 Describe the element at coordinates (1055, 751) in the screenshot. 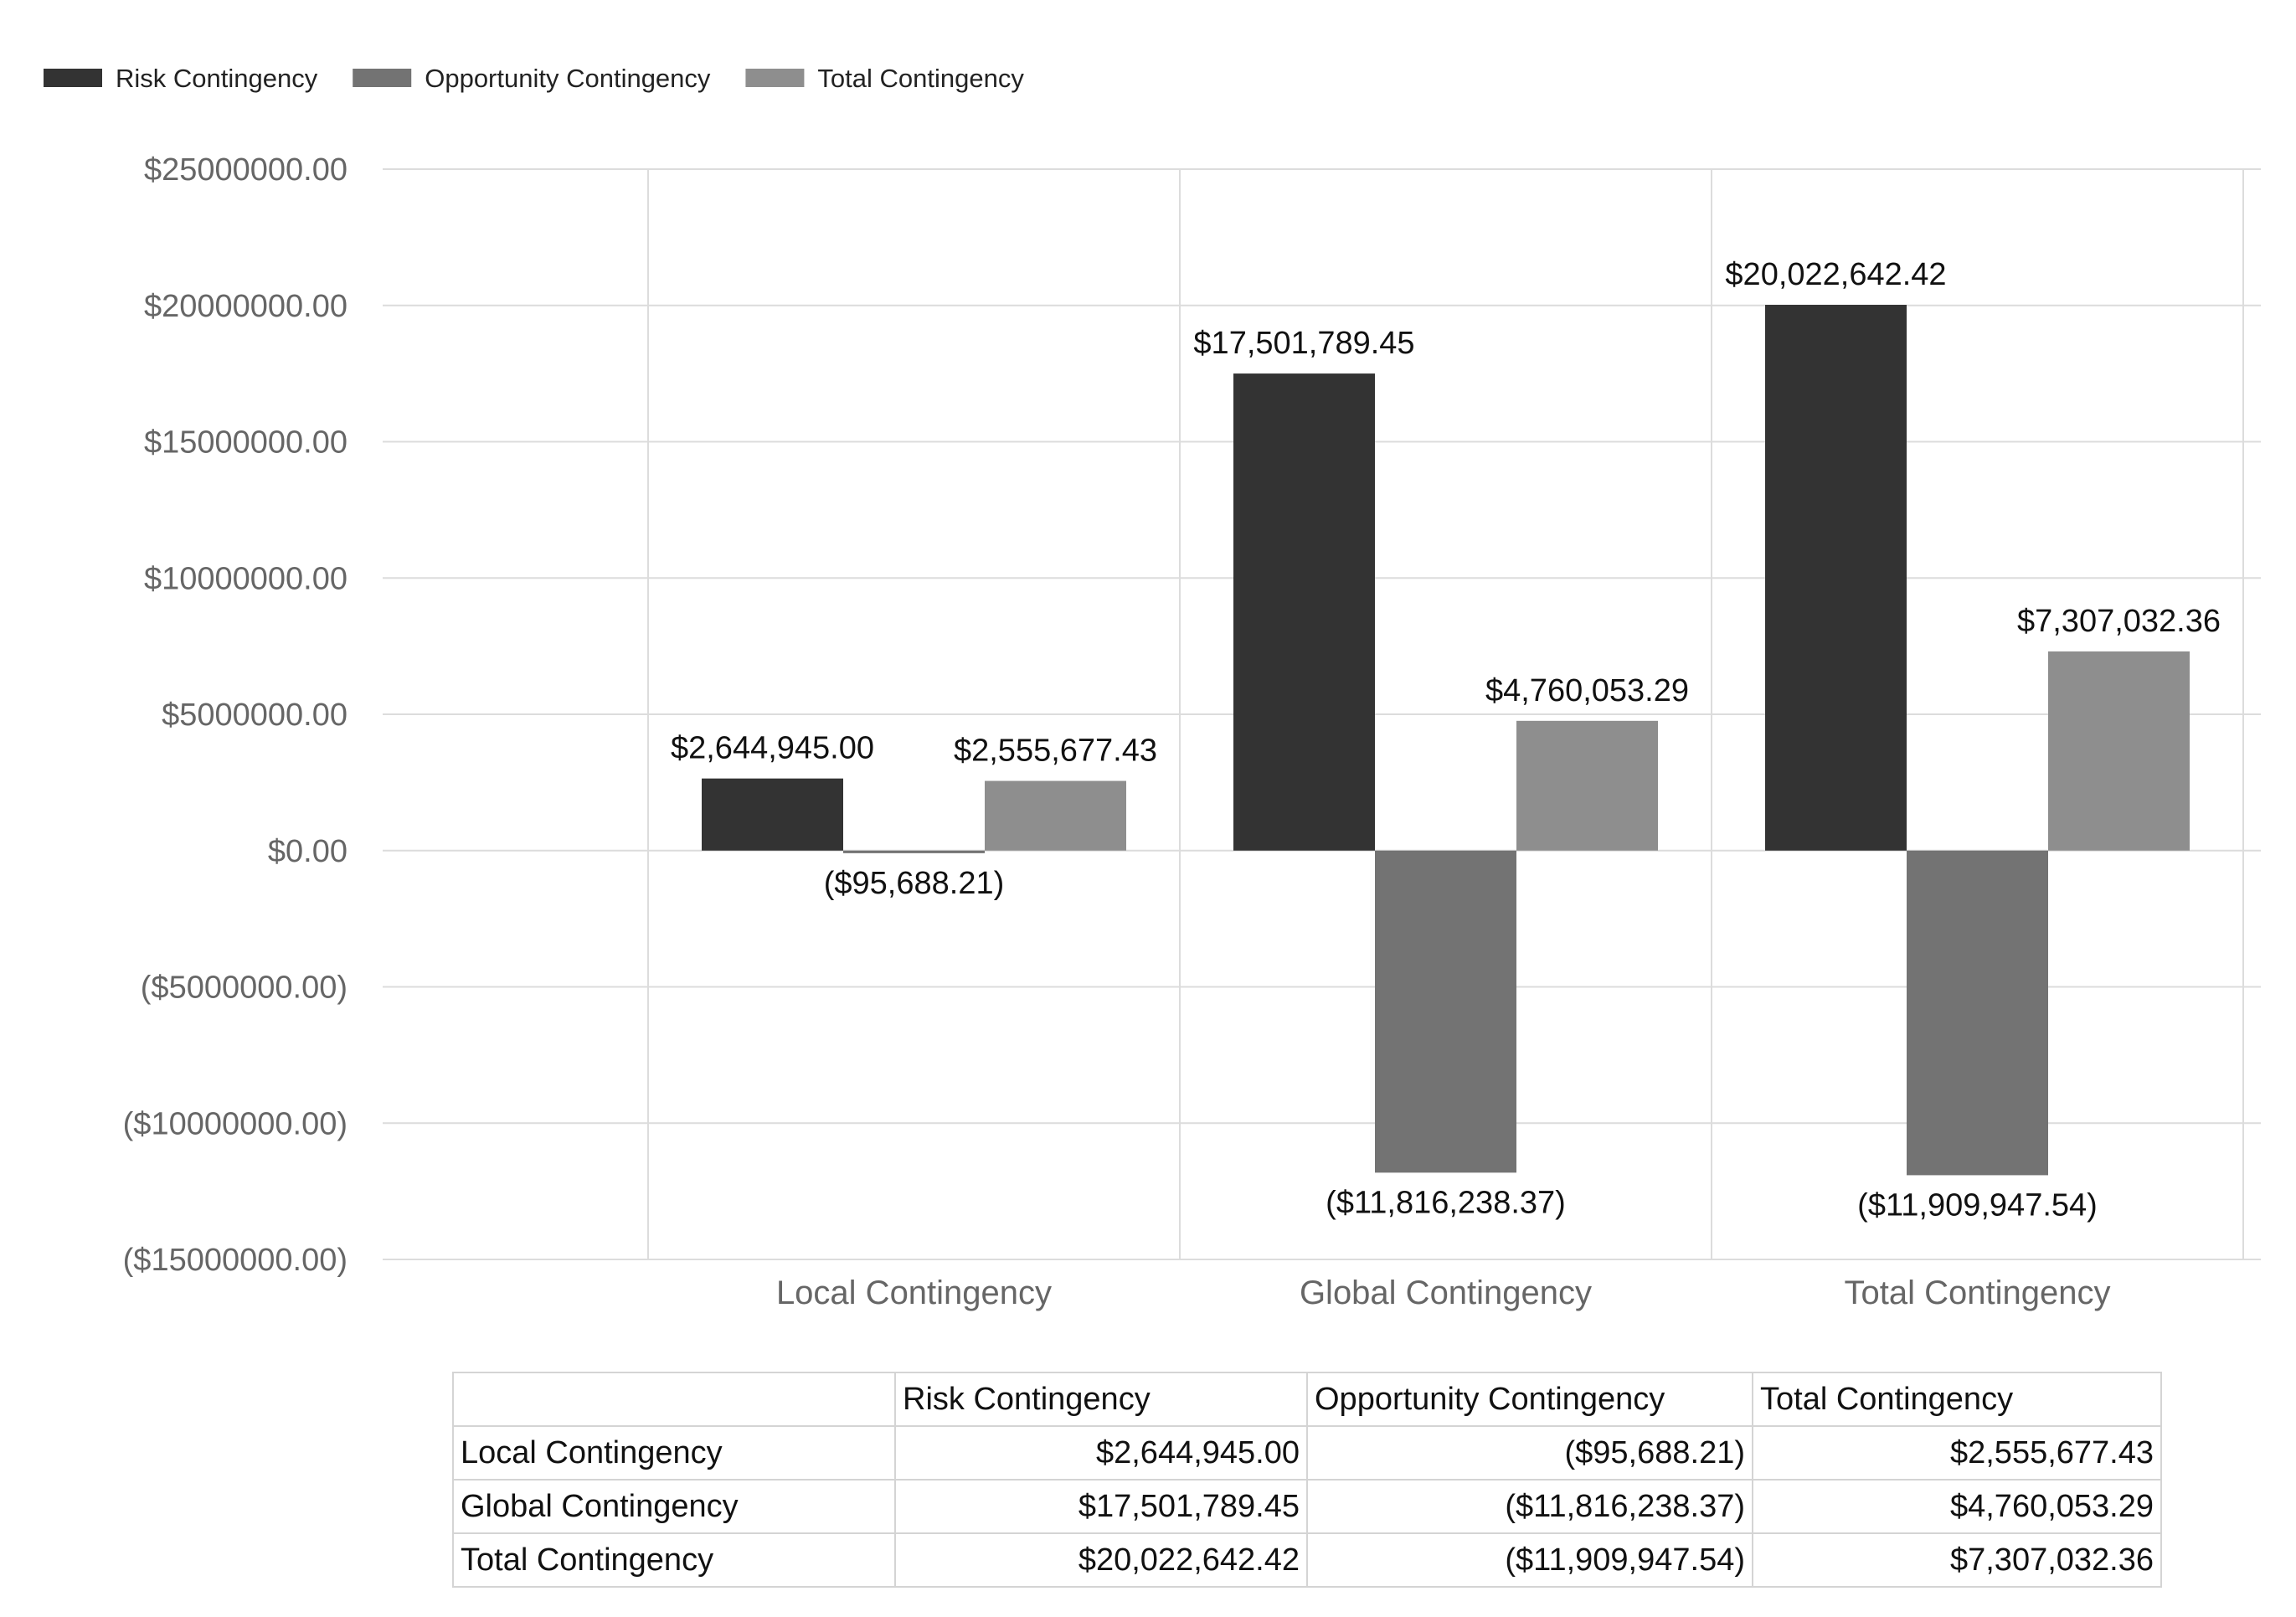

I see `data-label: $2,555,677.43` at that location.